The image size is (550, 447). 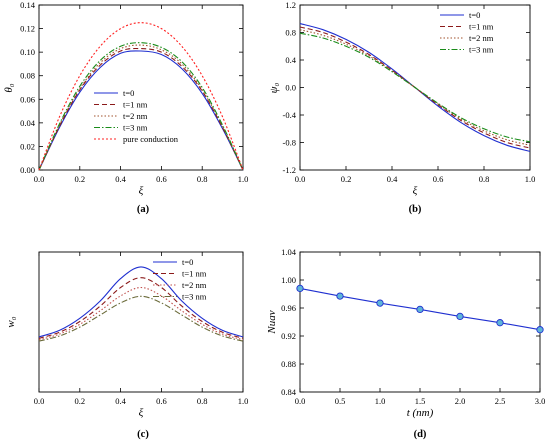 What do you see at coordinates (272, 322) in the screenshot?
I see `y-axis-label: Nuav` at bounding box center [272, 322].